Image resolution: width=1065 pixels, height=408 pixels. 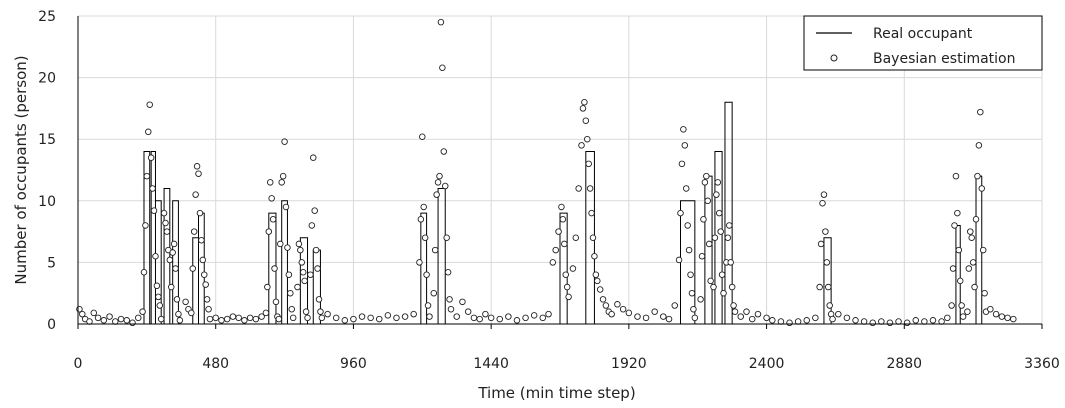 What do you see at coordinates (556, 393) in the screenshot?
I see `x-axis-title: Time (min time step)` at bounding box center [556, 393].